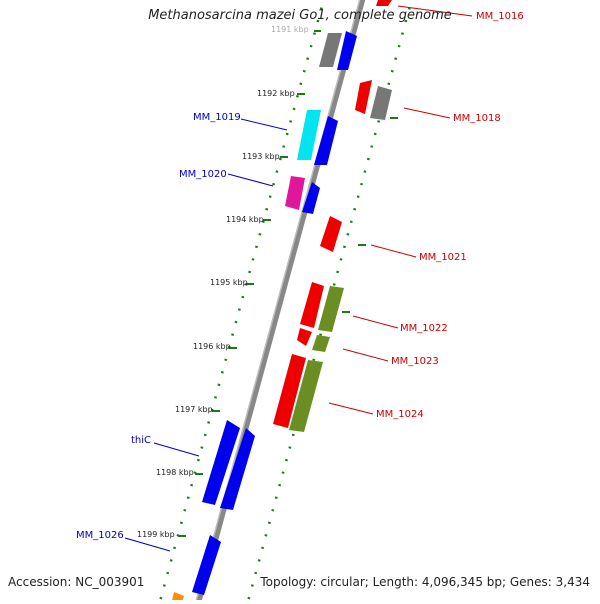  Describe the element at coordinates (347, 50) in the screenshot. I see `gene-blue-top` at that location.